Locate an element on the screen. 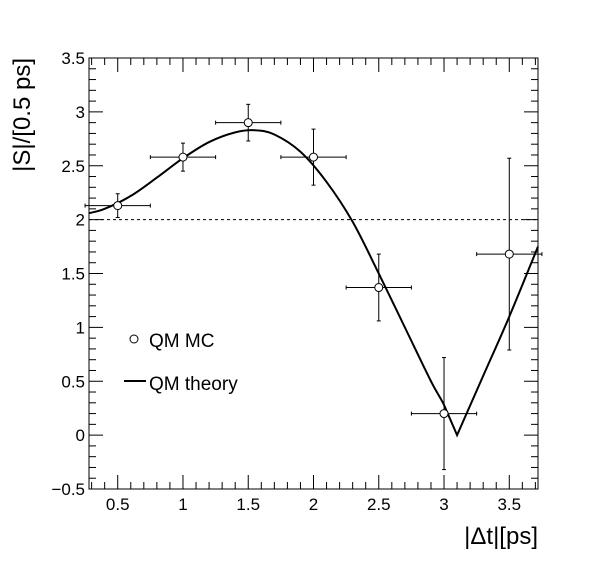 This screenshot has height=576, width=598. y-tick-label: 3 is located at coordinates (80, 112).